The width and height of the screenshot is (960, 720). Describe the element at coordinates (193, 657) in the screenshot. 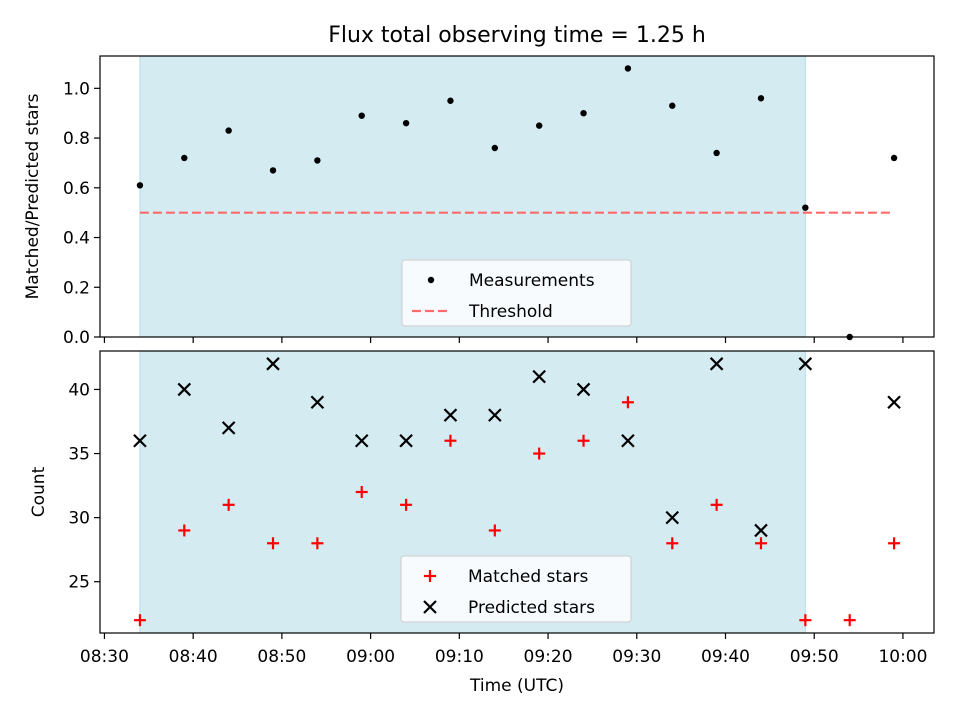

I see `x-tick-label: 08:40` at that location.